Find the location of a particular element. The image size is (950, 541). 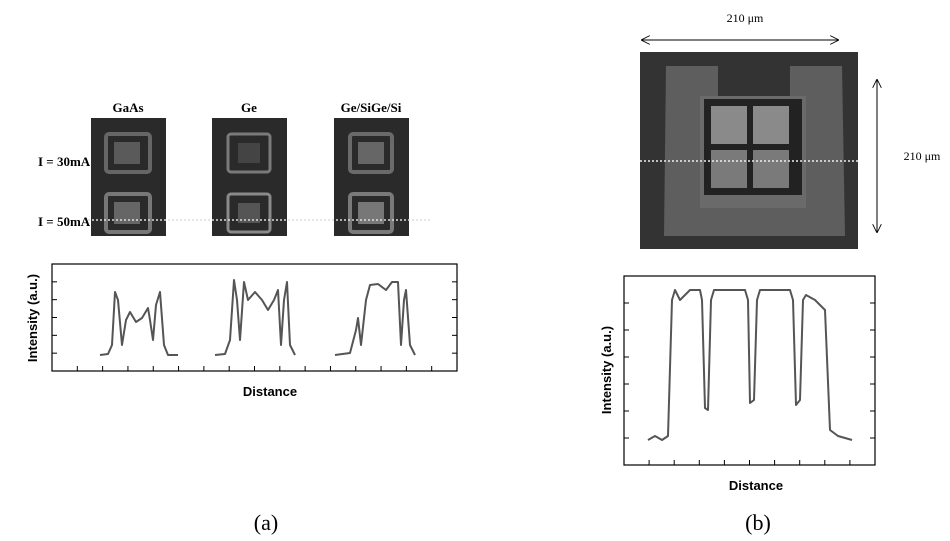

row-label: I = 30mA is located at coordinates (64, 161).